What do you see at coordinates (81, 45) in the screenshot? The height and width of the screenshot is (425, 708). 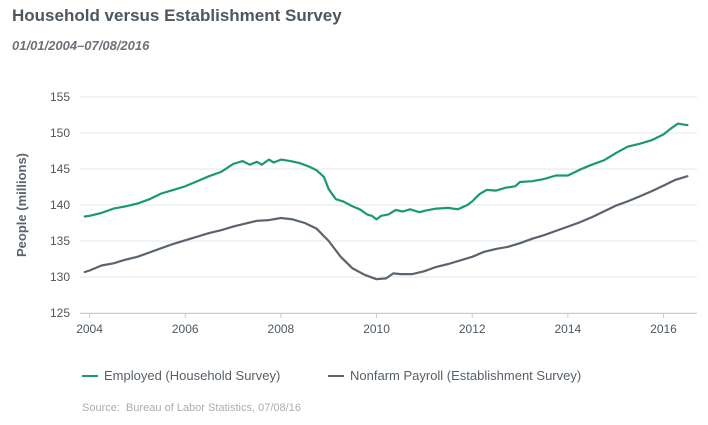 I see `chart-subtitle: 01/01/2004–07/08/2016` at bounding box center [81, 45].